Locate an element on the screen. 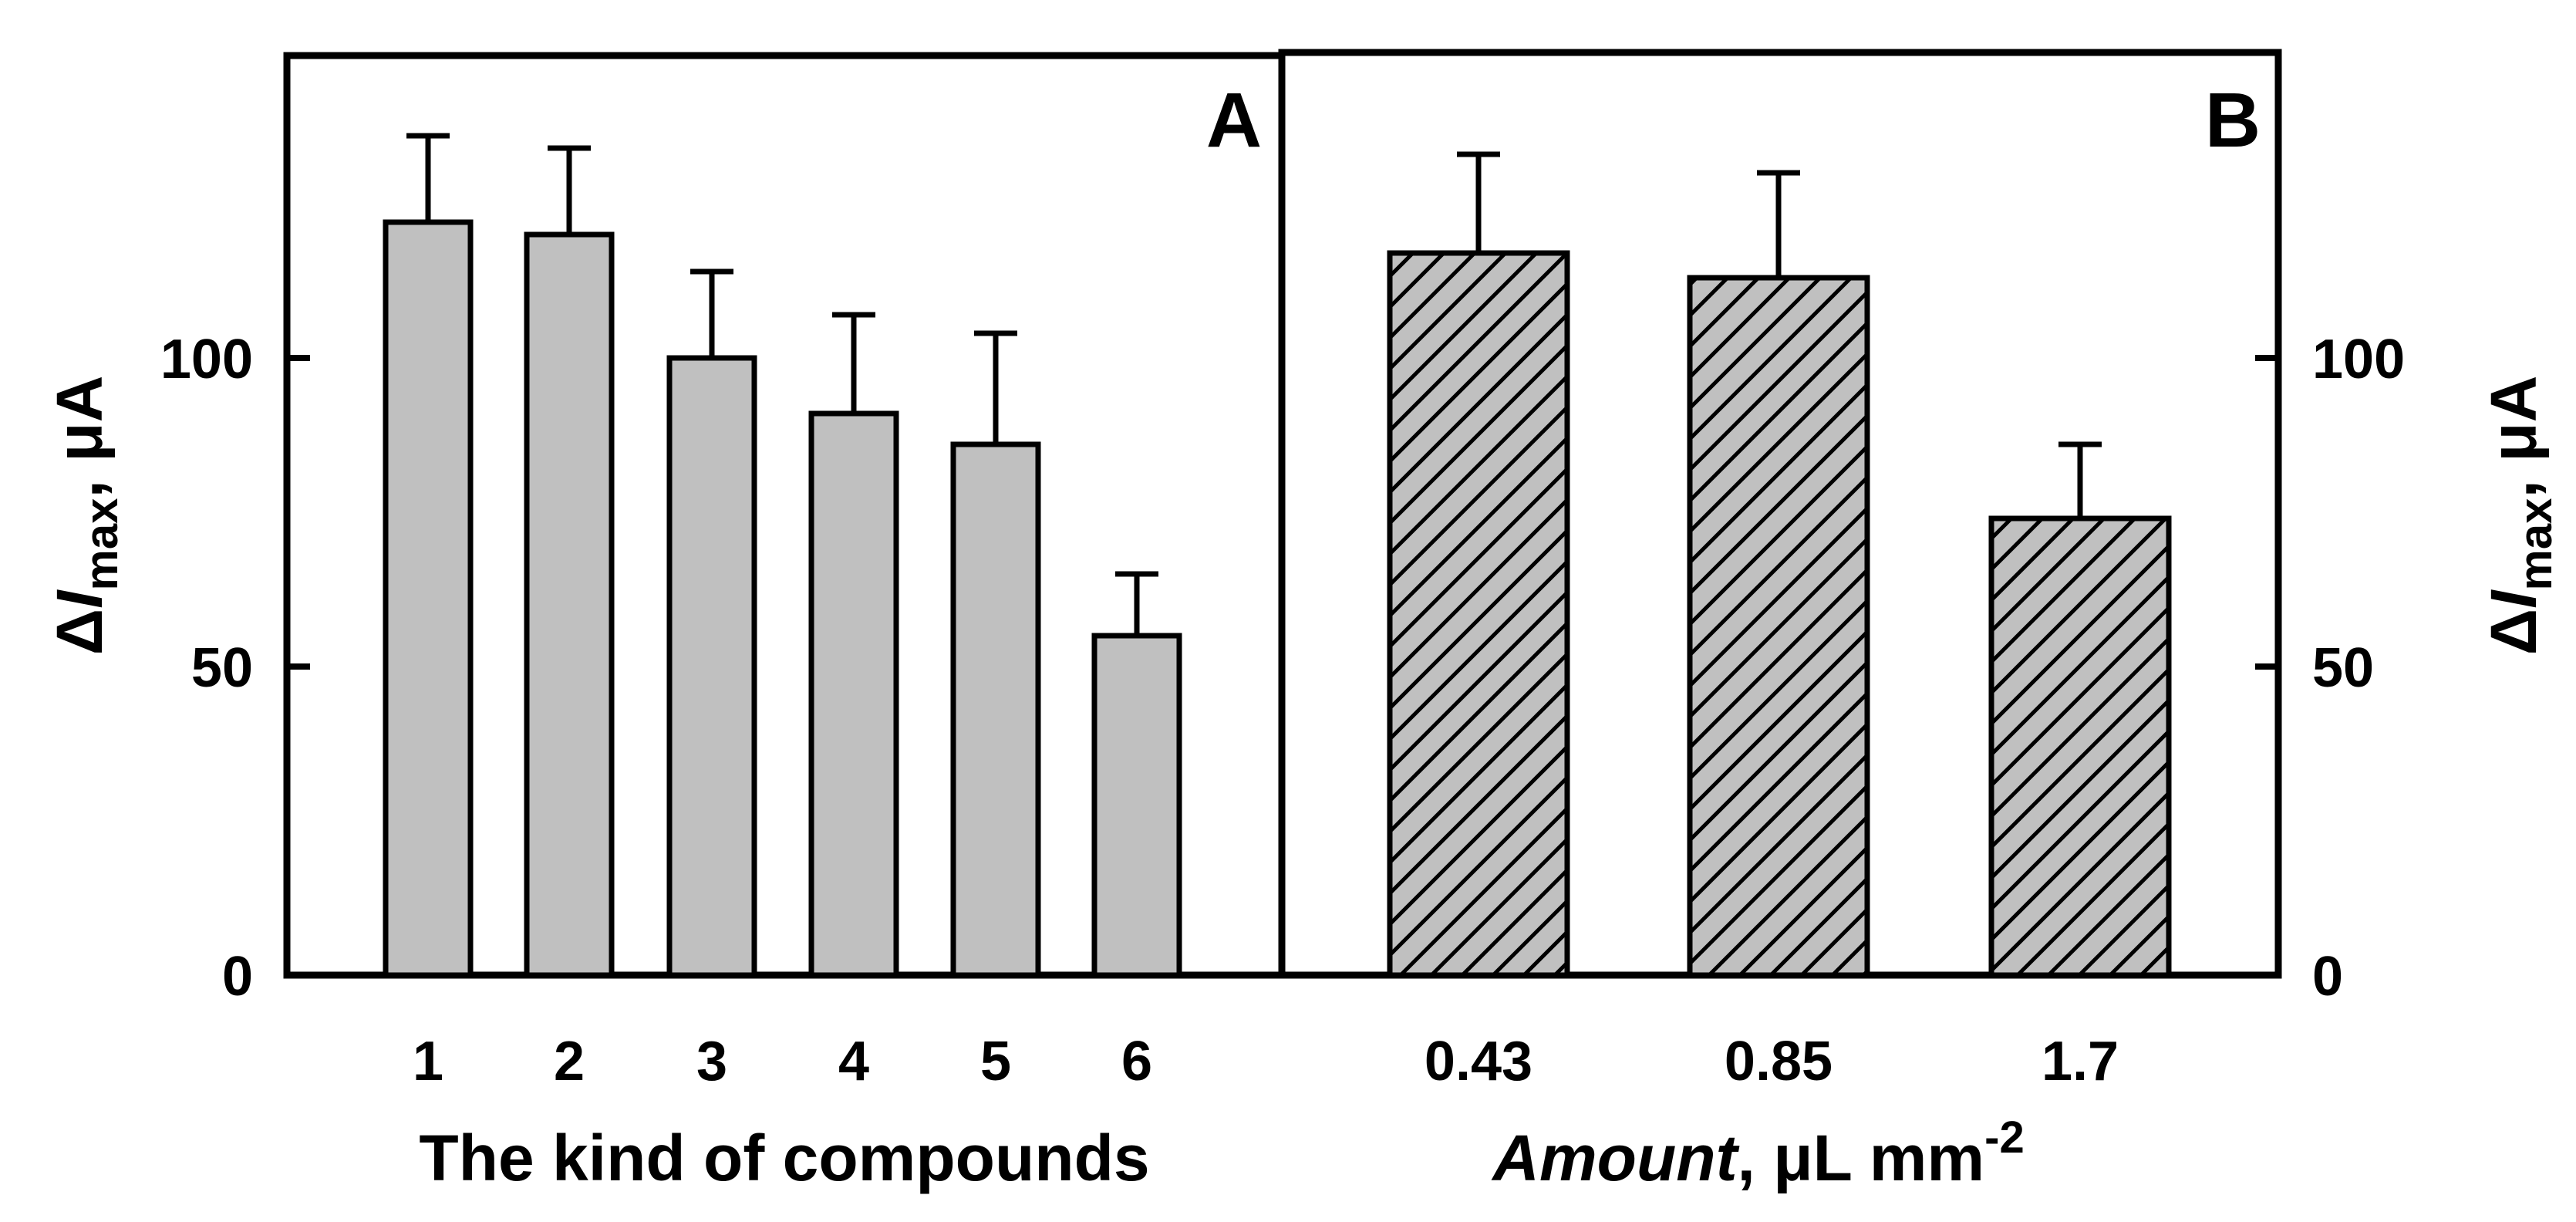 The height and width of the screenshot is (1222, 2576). panel-b-label: B is located at coordinates (2233, 120).